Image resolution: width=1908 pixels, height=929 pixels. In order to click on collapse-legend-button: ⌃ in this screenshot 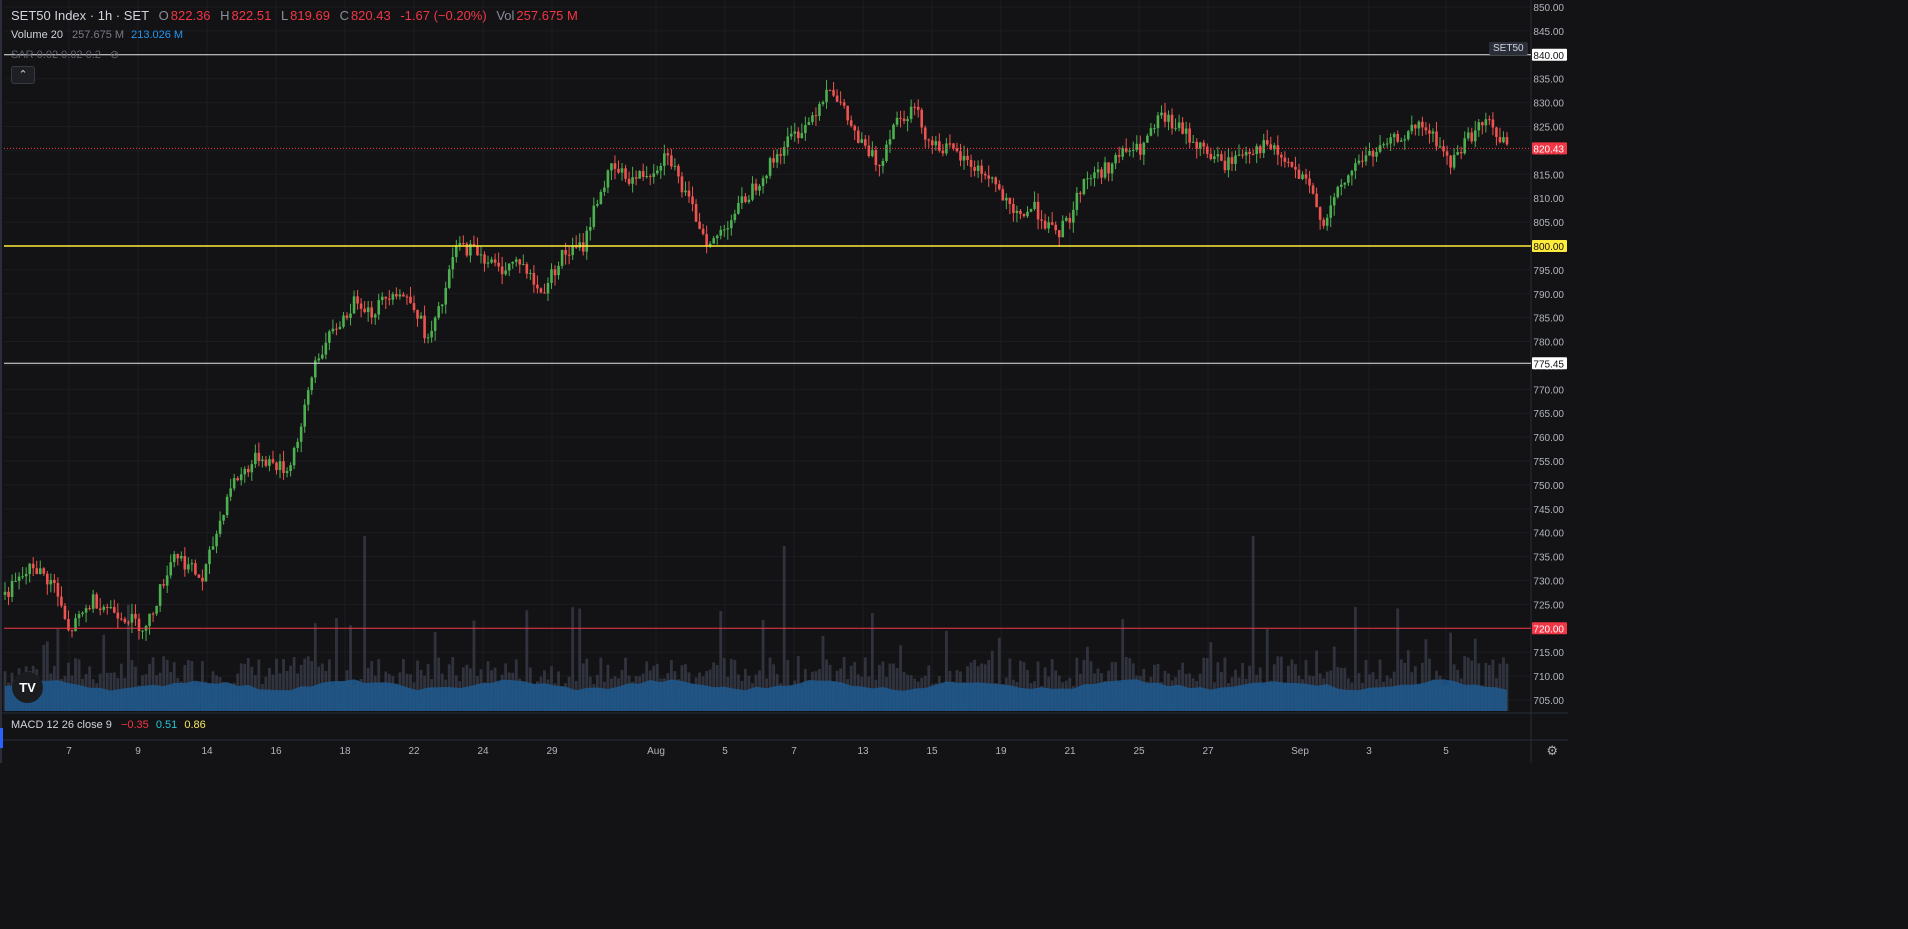, I will do `click(23, 75)`.